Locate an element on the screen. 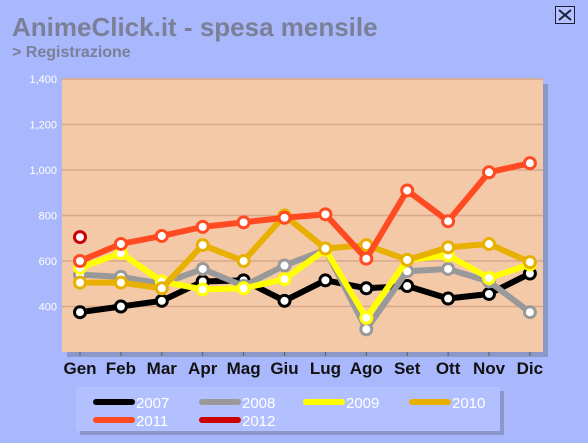  x-tick-label: Nov is located at coordinates (489, 368).